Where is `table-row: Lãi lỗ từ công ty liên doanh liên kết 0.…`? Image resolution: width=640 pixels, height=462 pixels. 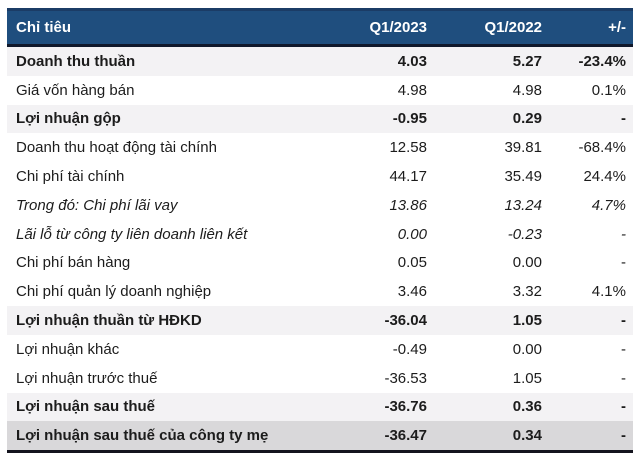 table-row: Lãi lỗ từ công ty liên doanh liên kết 0.… is located at coordinates (320, 234).